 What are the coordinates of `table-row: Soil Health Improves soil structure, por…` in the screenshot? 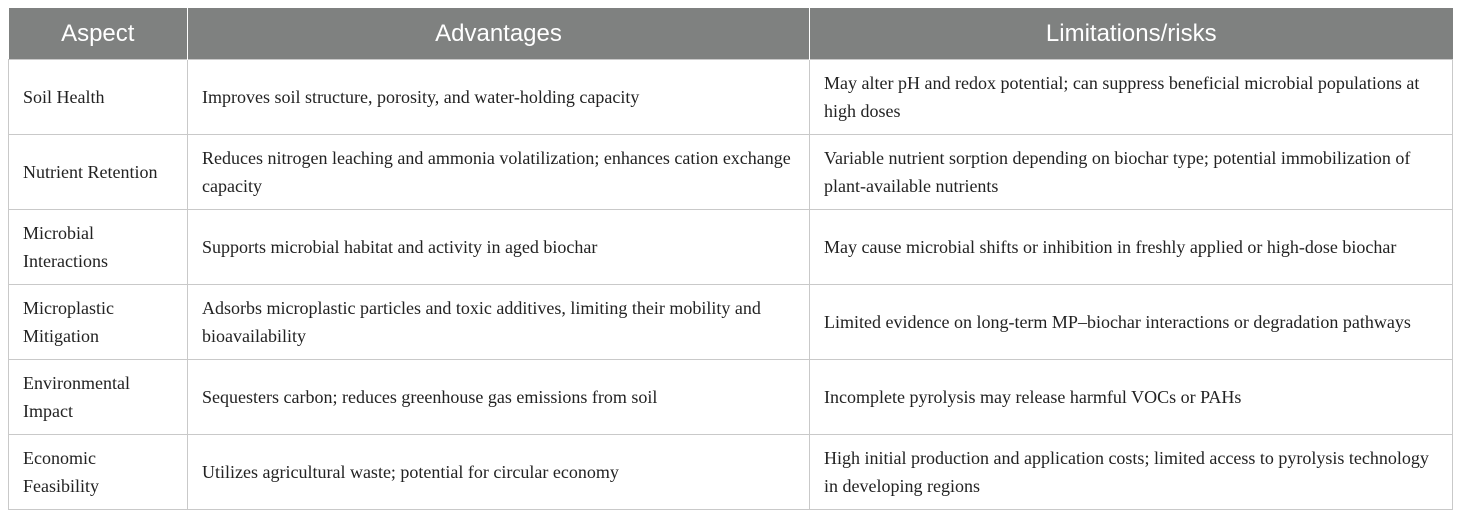 It's located at (730, 97).